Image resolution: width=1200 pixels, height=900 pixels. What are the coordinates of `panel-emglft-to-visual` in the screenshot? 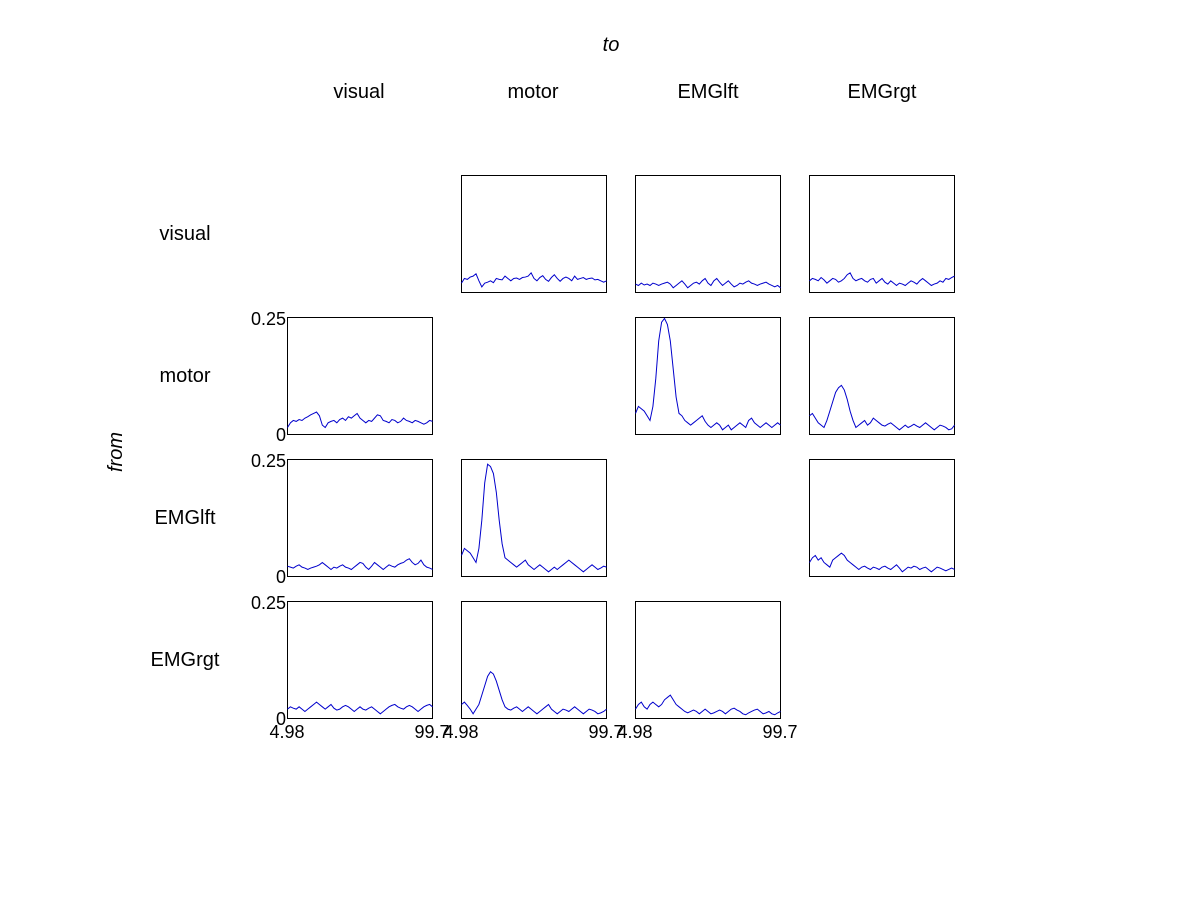 It's located at (360, 518).